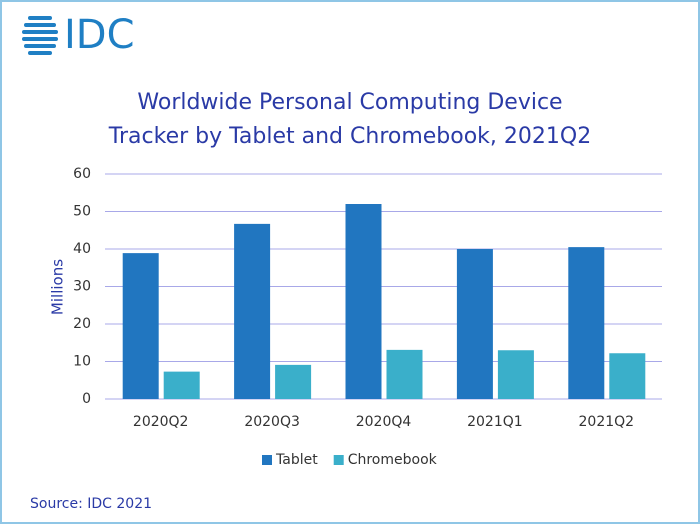  What do you see at coordinates (272, 422) in the screenshot?
I see `x-tick-label: 2020Q3` at bounding box center [272, 422].